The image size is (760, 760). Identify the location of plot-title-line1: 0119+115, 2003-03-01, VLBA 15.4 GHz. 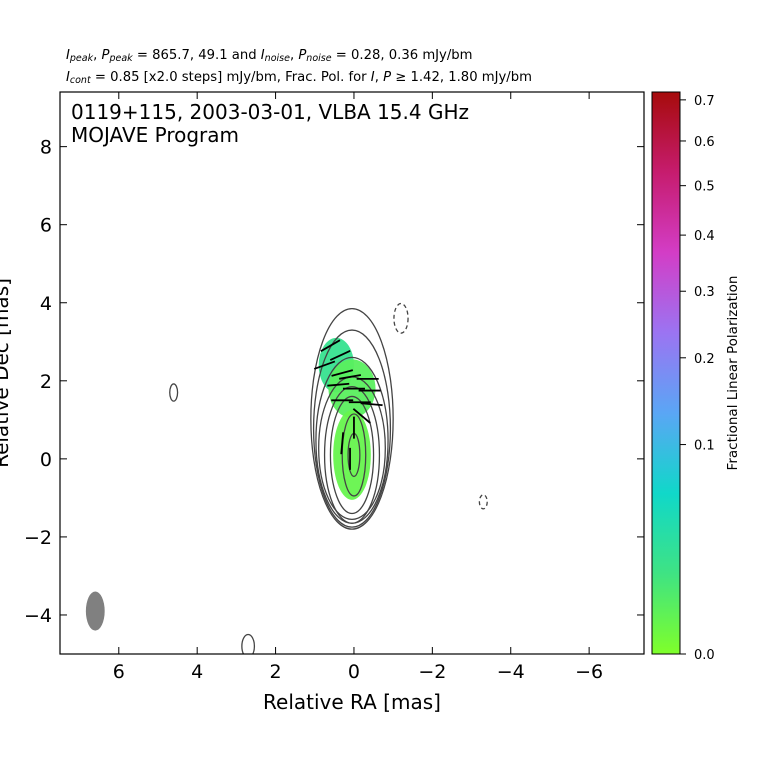
(270, 112).